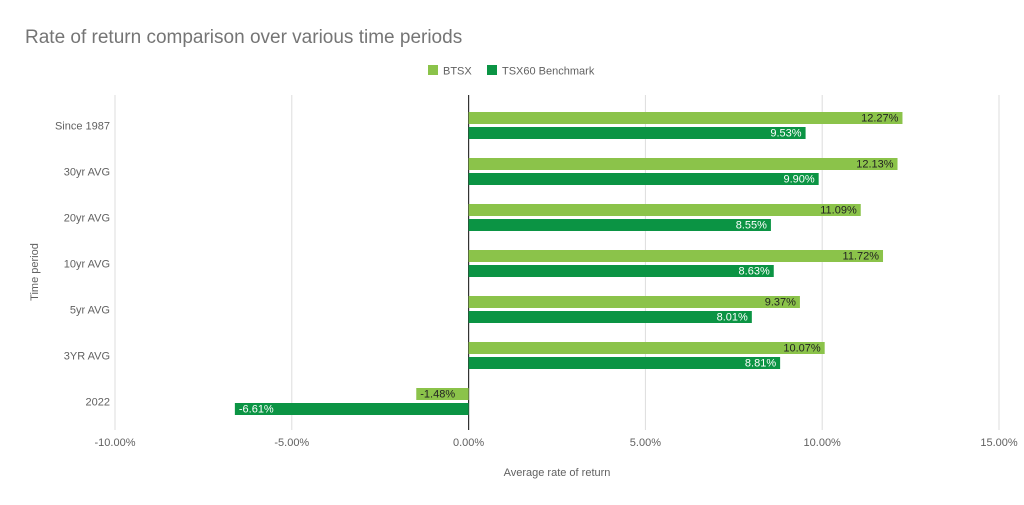 This screenshot has height=505, width=1024. I want to click on bar-label-2-2: 9.90%, so click(798, 180).